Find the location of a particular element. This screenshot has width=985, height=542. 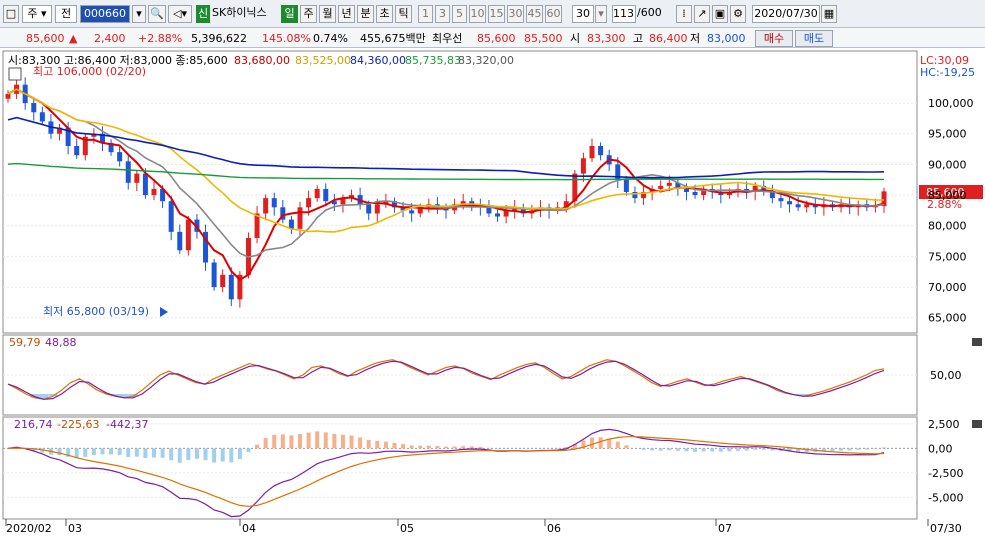

bar-count-input: 113 is located at coordinates (624, 14).